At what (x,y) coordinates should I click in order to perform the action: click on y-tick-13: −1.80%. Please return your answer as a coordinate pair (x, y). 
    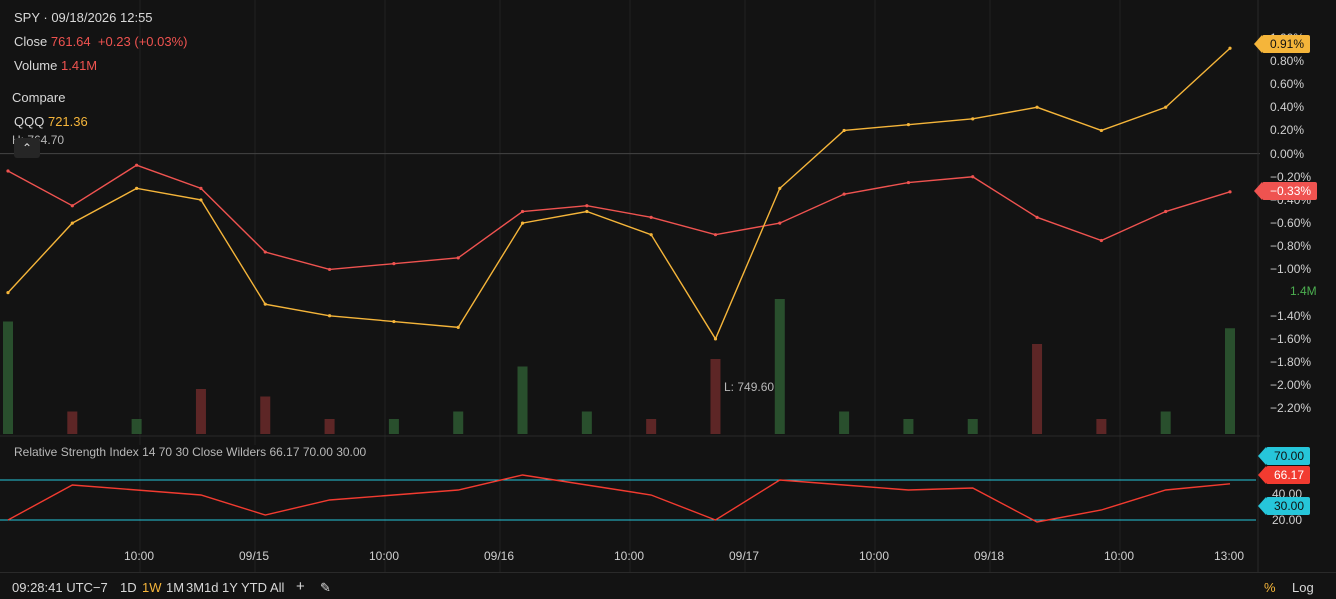
    Looking at the image, I should click on (1291, 362).